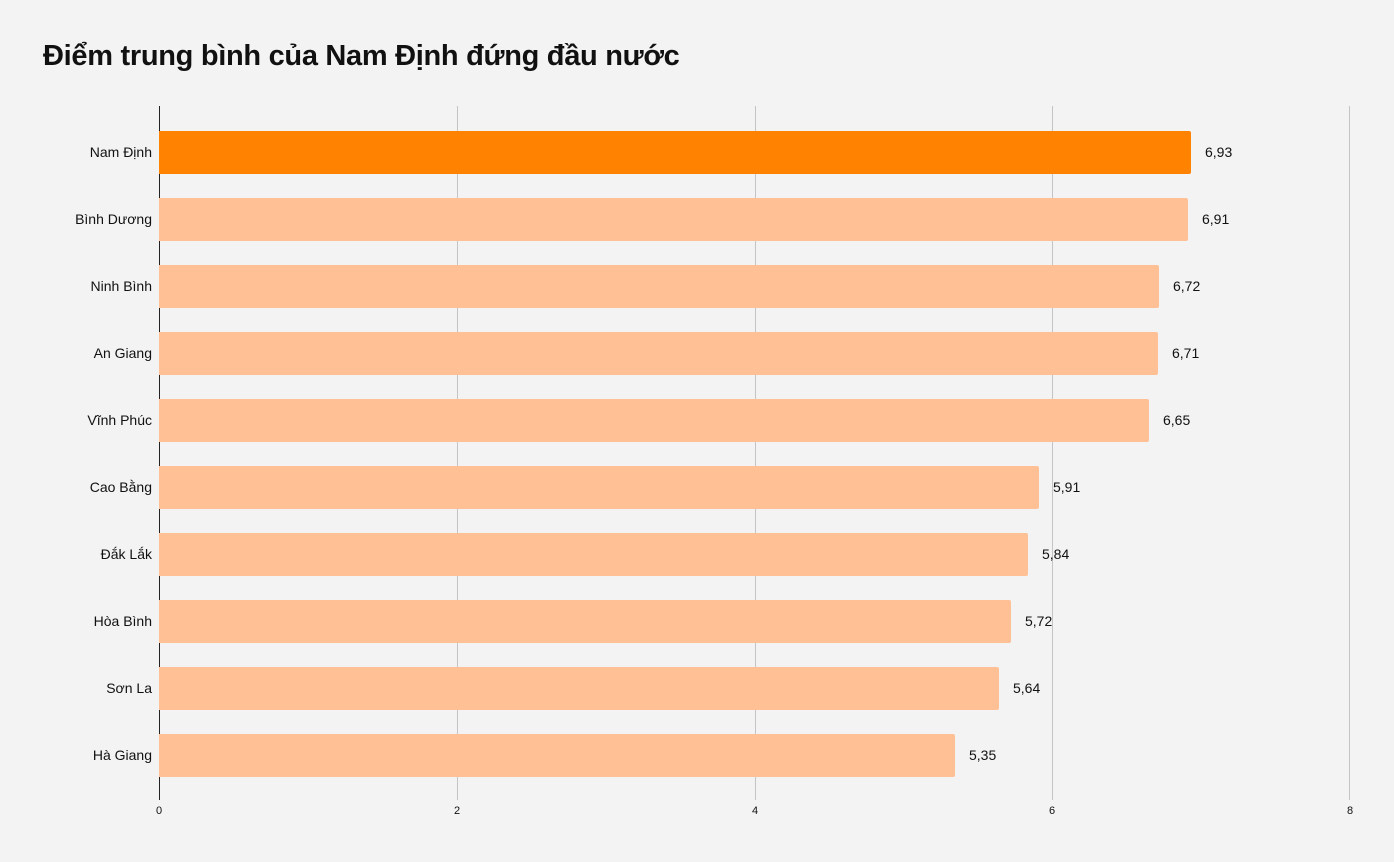  I want to click on category-label: Cao Bằng, so click(120, 487).